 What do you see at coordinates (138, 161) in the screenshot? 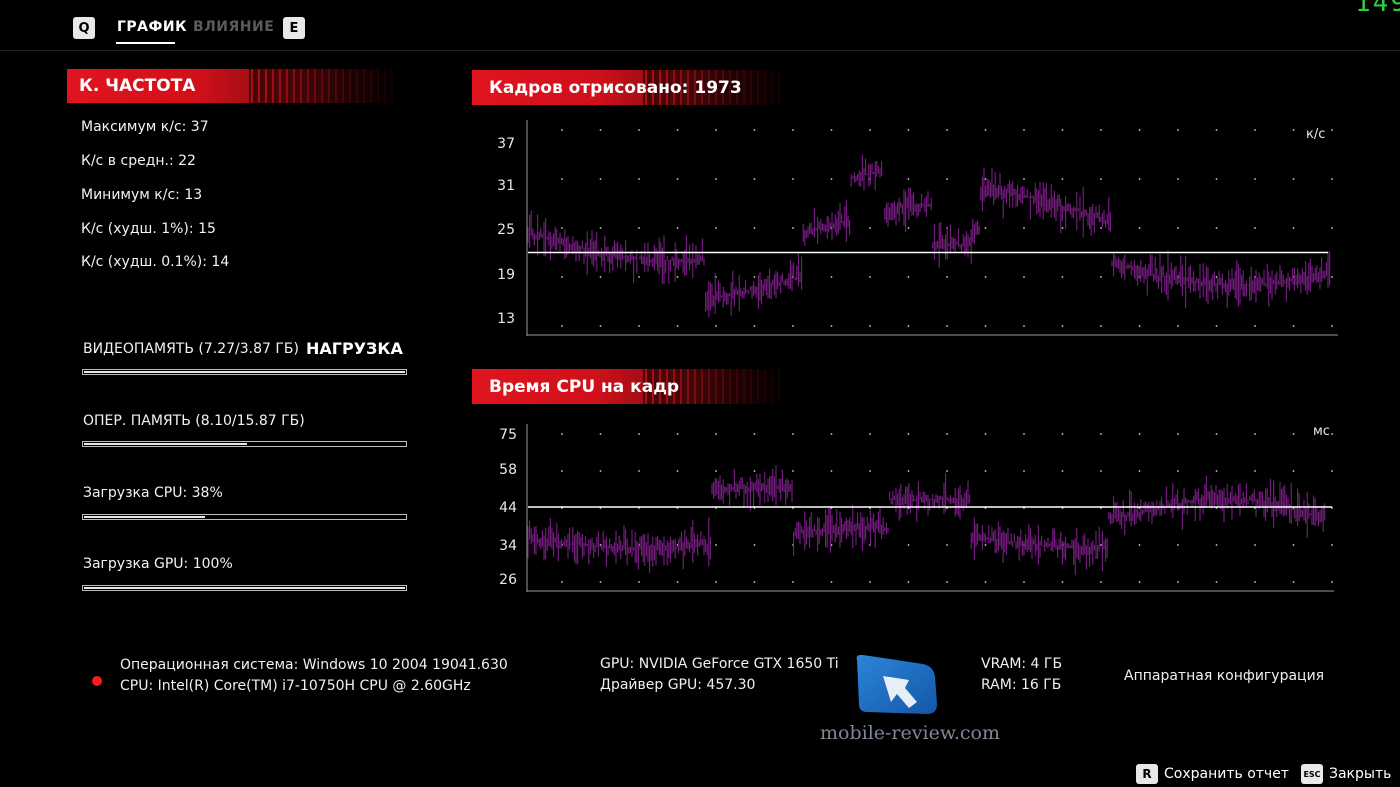
I see `stat-avg-fps: К/с в средн.: 22` at bounding box center [138, 161].